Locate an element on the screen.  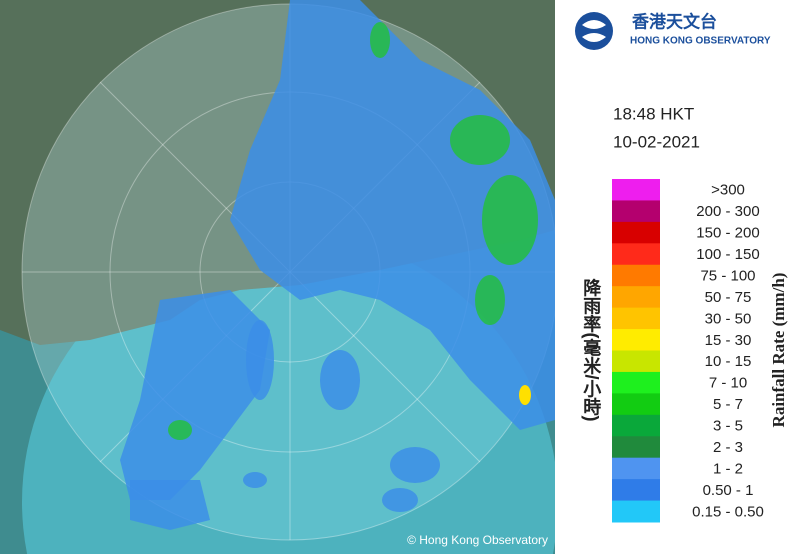
legend-label: 75 - 100 is located at coordinates (727, 275).